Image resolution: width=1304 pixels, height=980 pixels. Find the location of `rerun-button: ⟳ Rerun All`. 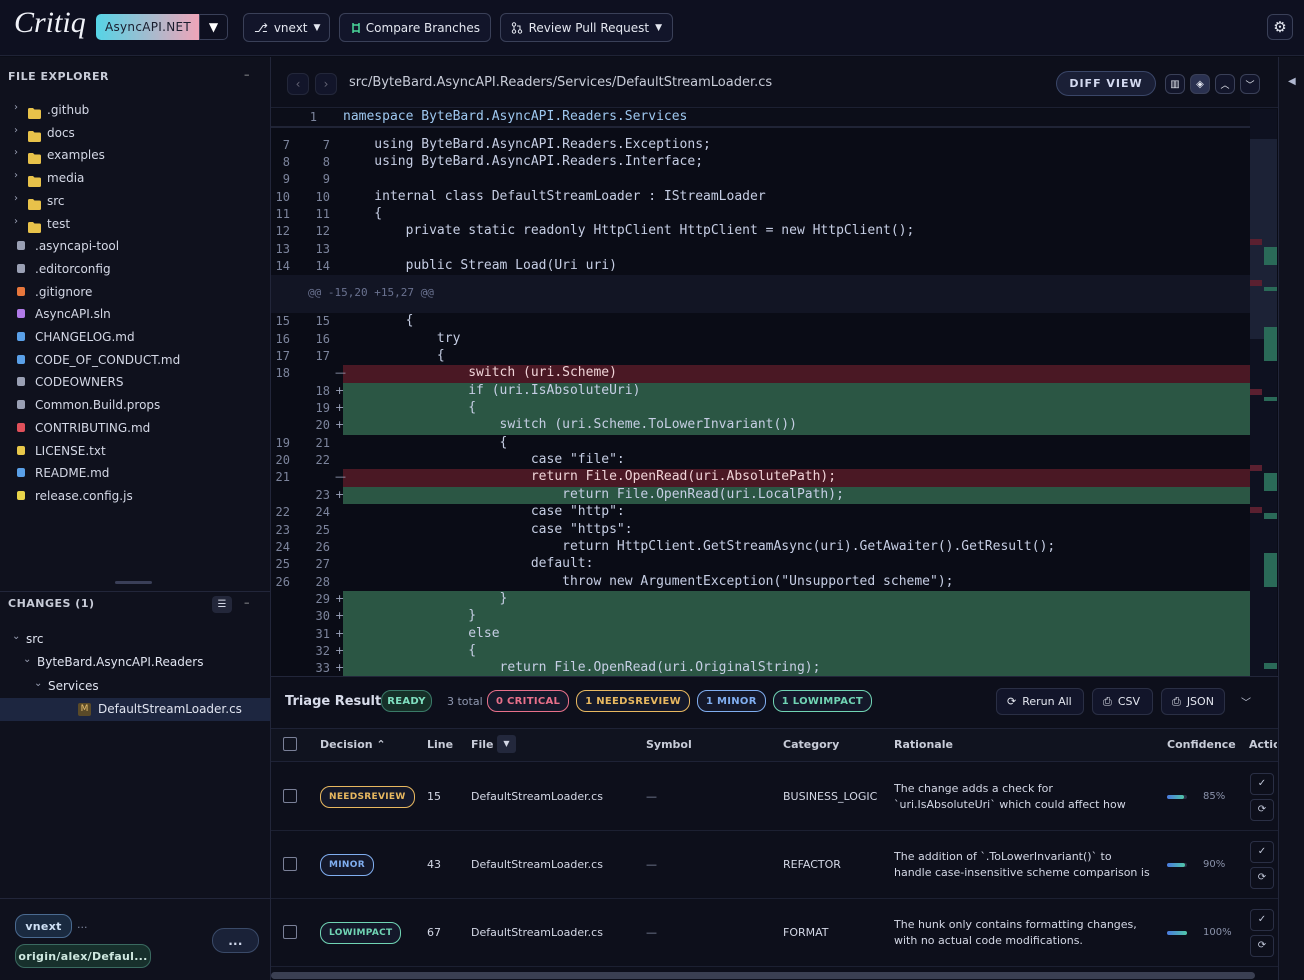

rerun-button: ⟳ Rerun All is located at coordinates (1040, 701).